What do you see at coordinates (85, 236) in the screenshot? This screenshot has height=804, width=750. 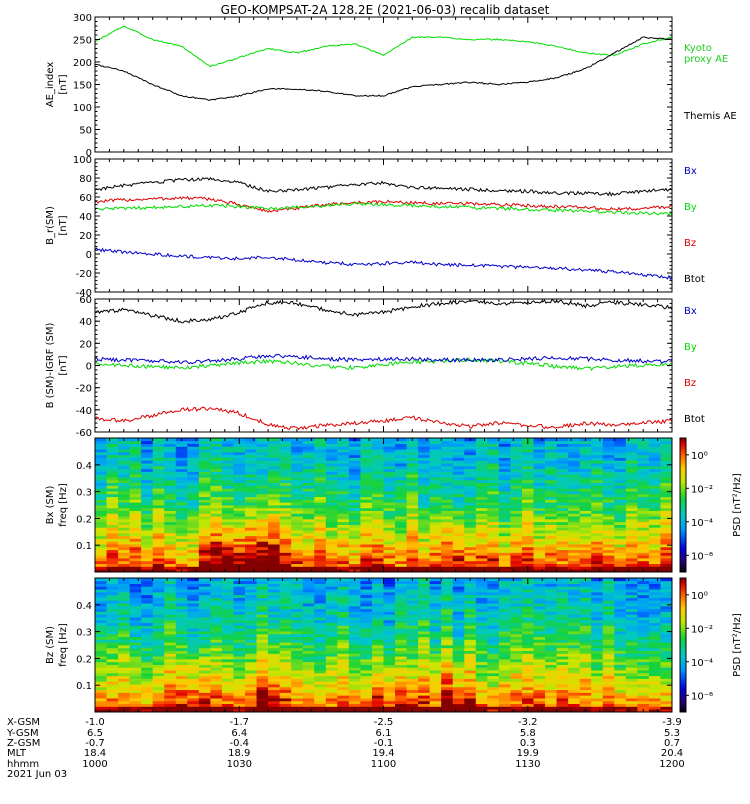 I see `y-tick-label: 20` at bounding box center [85, 236].